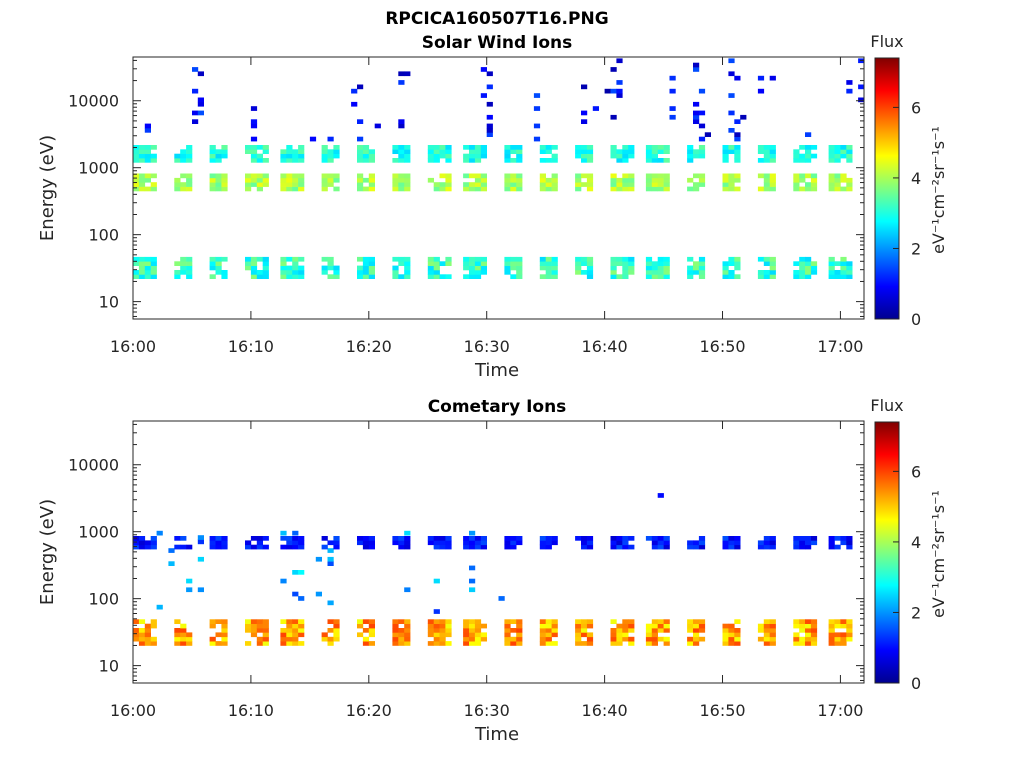 The image size is (1024, 768). Describe the element at coordinates (887, 552) in the screenshot. I see `colorbar` at that location.